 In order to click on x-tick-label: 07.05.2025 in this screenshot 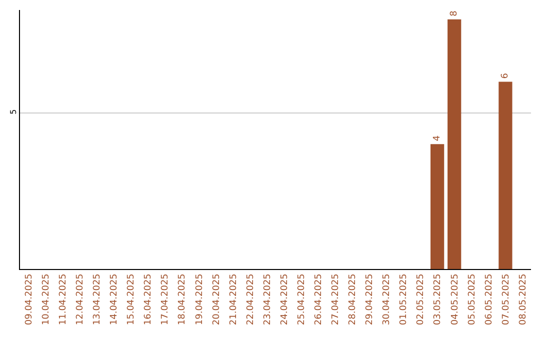, I will do `click(506, 300)`.